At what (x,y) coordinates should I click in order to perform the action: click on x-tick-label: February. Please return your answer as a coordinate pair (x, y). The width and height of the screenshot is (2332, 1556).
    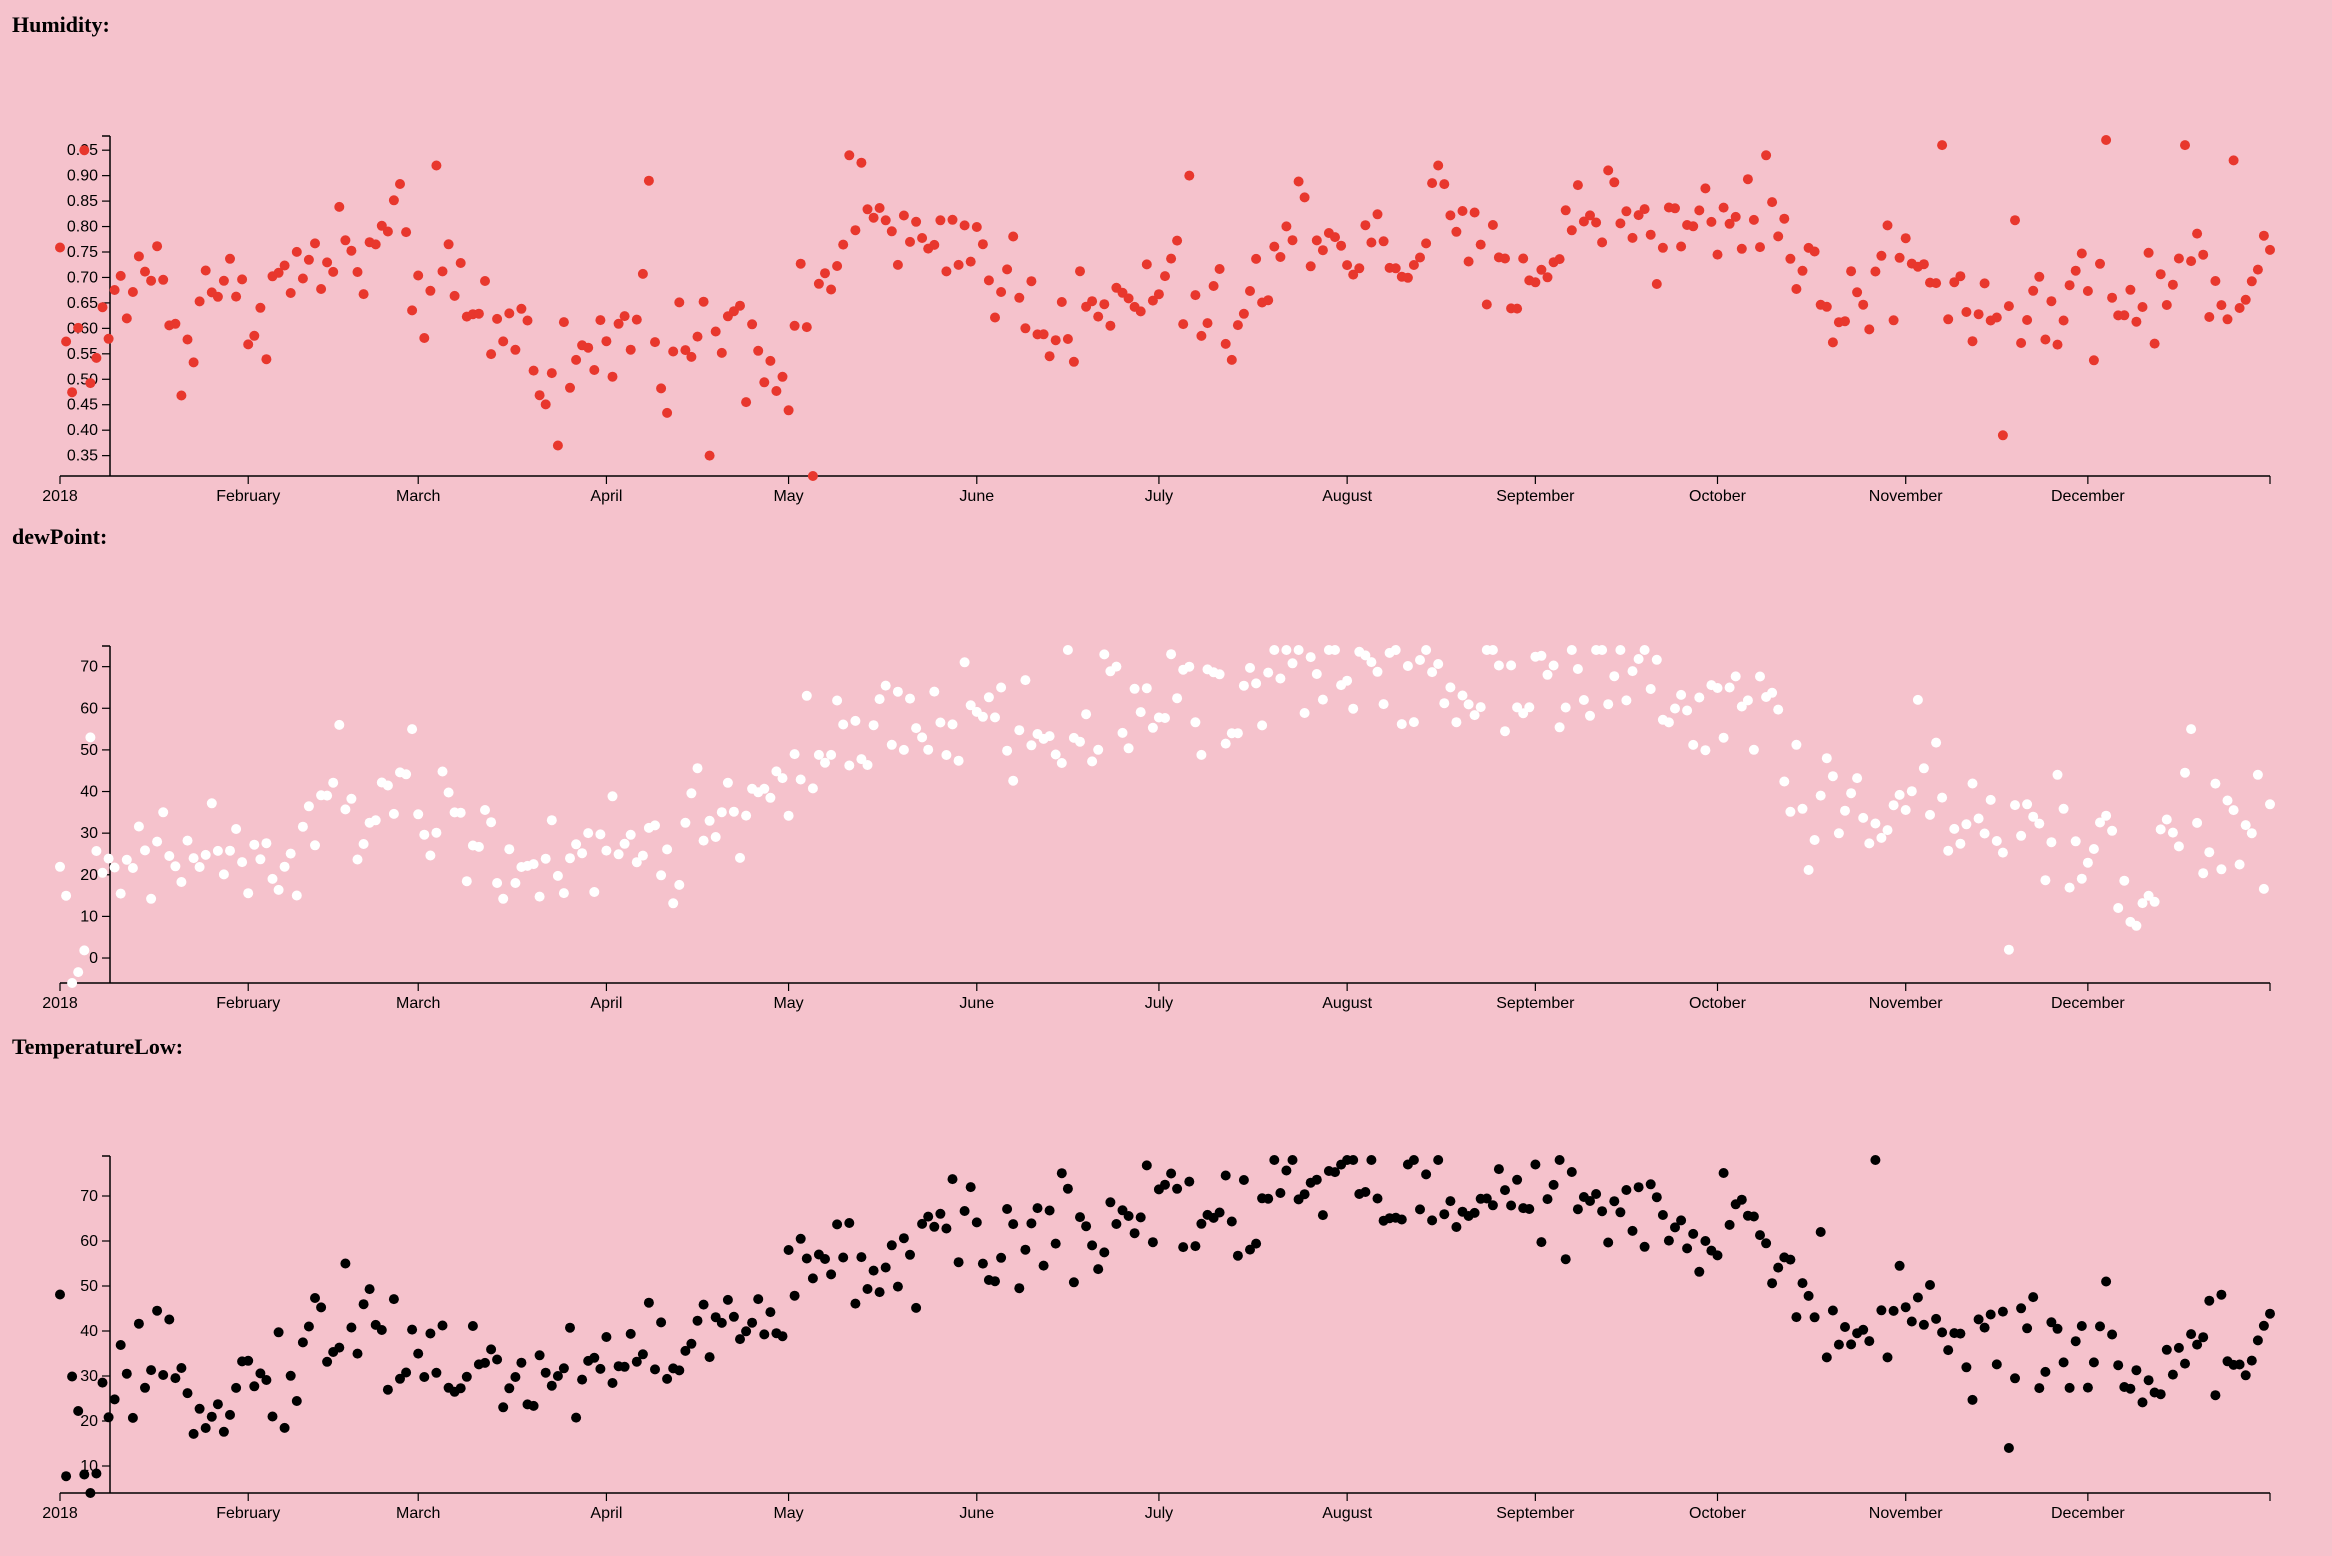
    Looking at the image, I should click on (248, 496).